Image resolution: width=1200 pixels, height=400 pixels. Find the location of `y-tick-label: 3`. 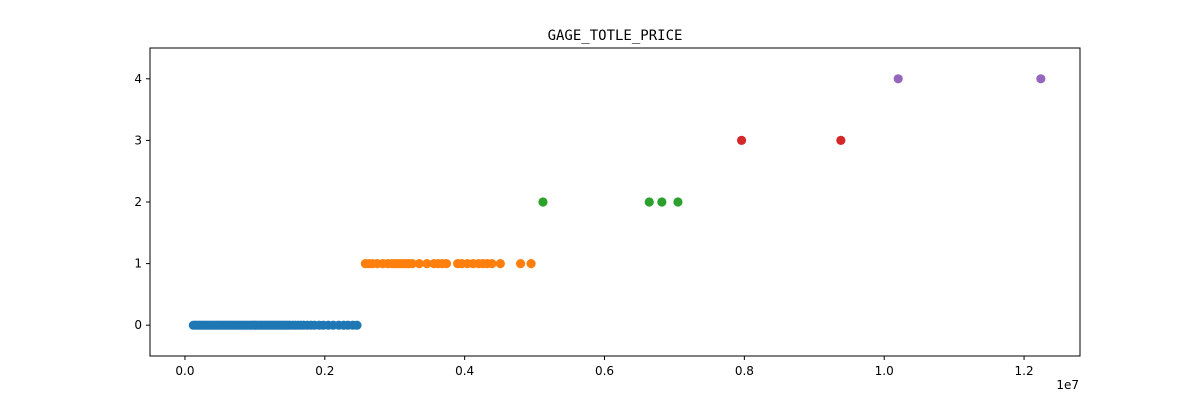

y-tick-label: 3 is located at coordinates (138, 140).